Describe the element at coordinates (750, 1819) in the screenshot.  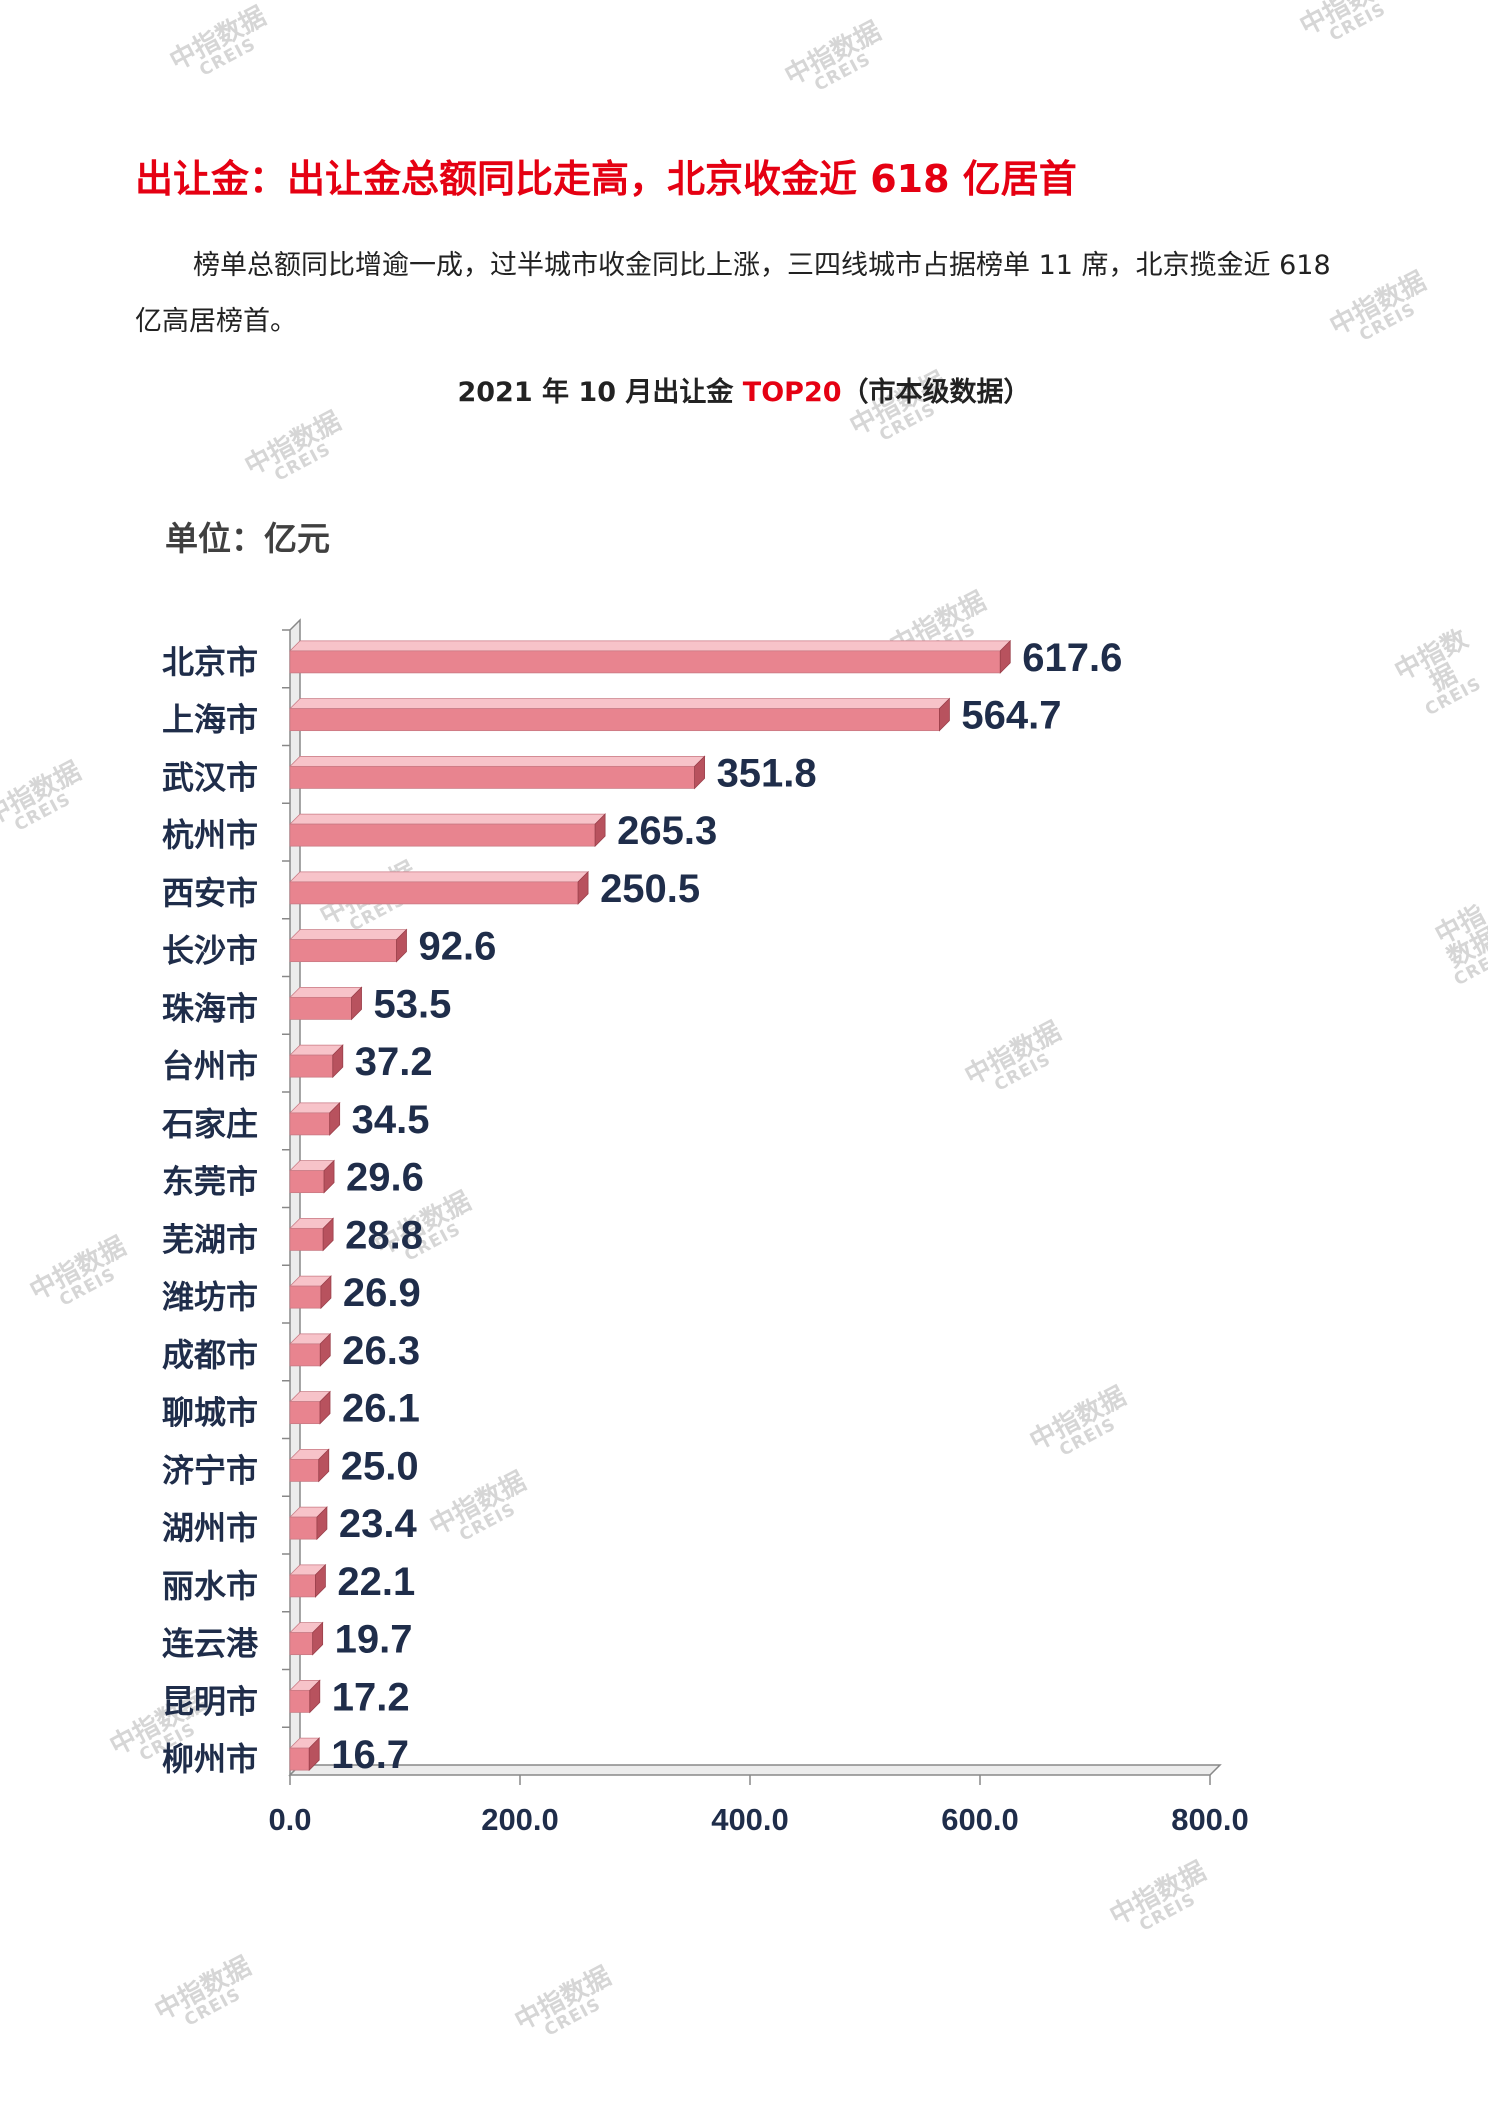
I see `x-tick-label: 400.0` at that location.